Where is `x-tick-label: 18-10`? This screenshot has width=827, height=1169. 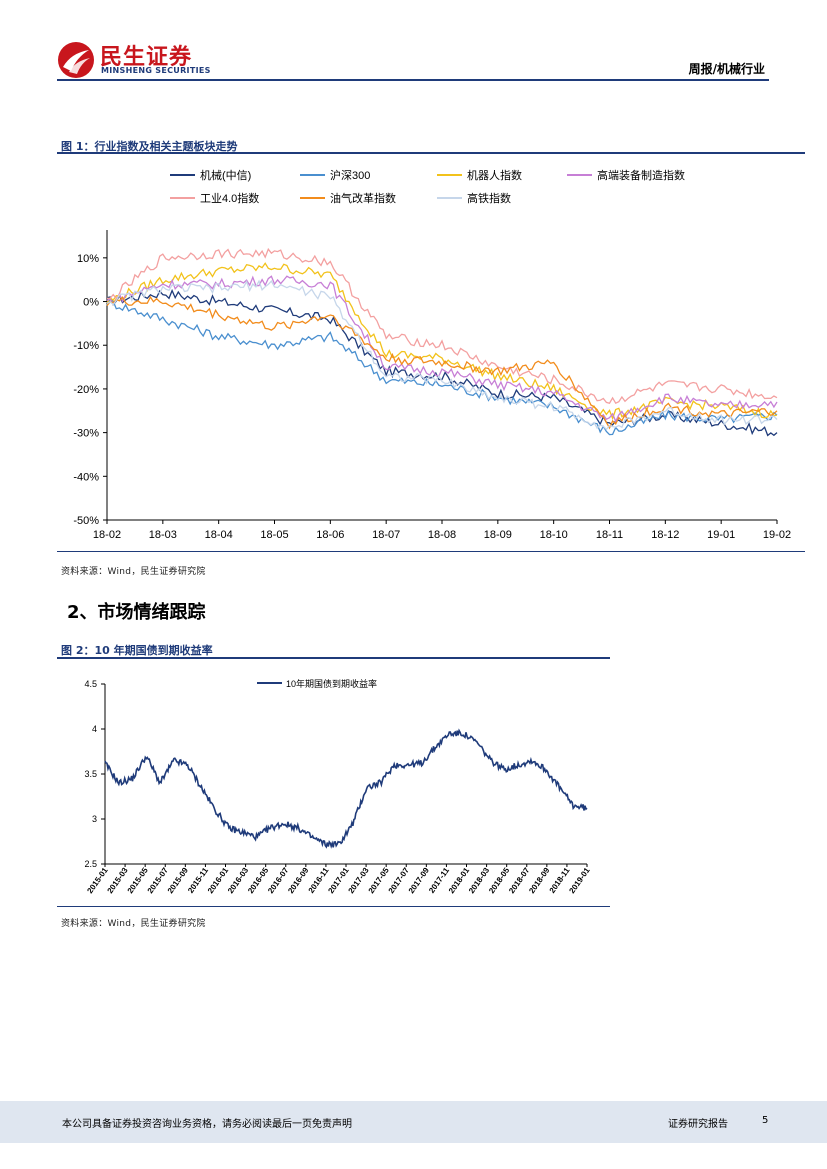
x-tick-label: 18-10 is located at coordinates (554, 535).